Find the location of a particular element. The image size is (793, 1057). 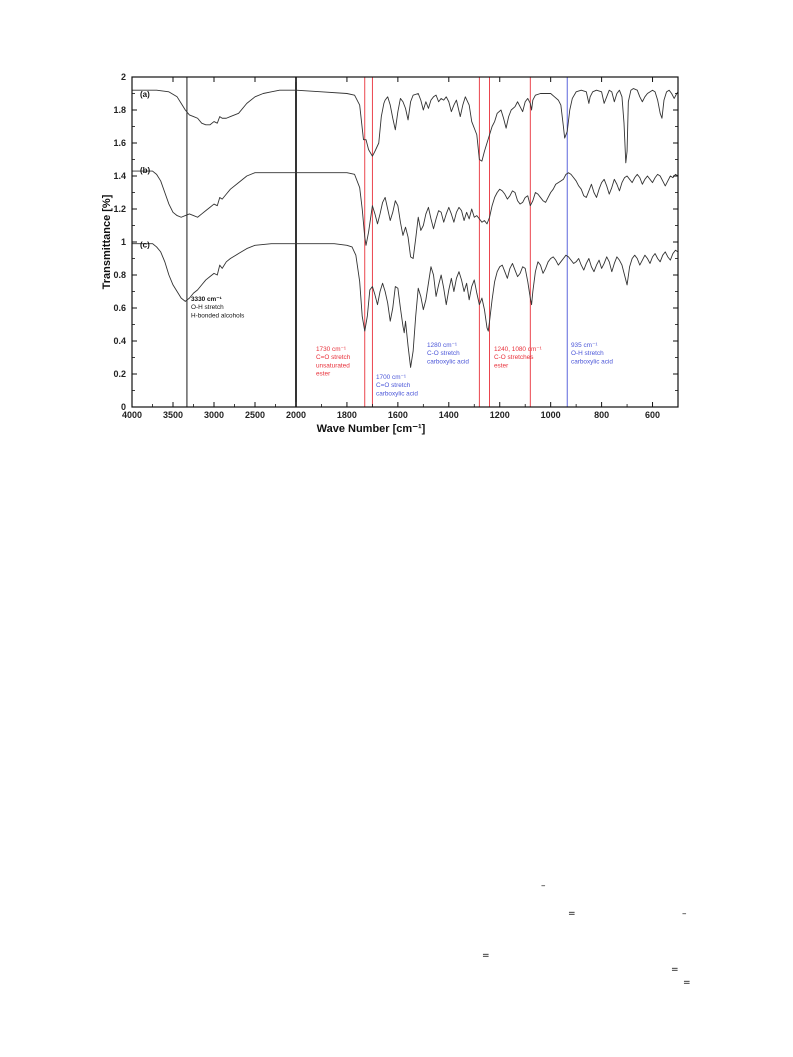

x-tick-label: 2500 is located at coordinates (255, 415).